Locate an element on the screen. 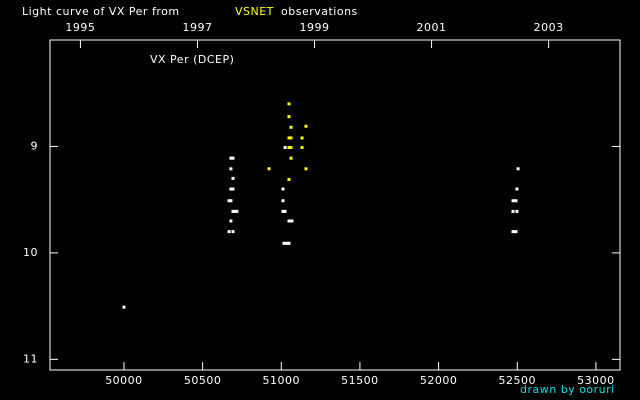  x2-tick-label: 1999 is located at coordinates (315, 27).